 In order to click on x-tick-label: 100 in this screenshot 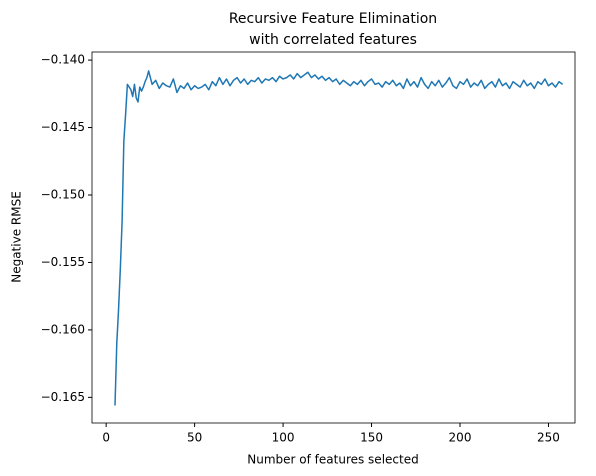, I will do `click(283, 438)`.